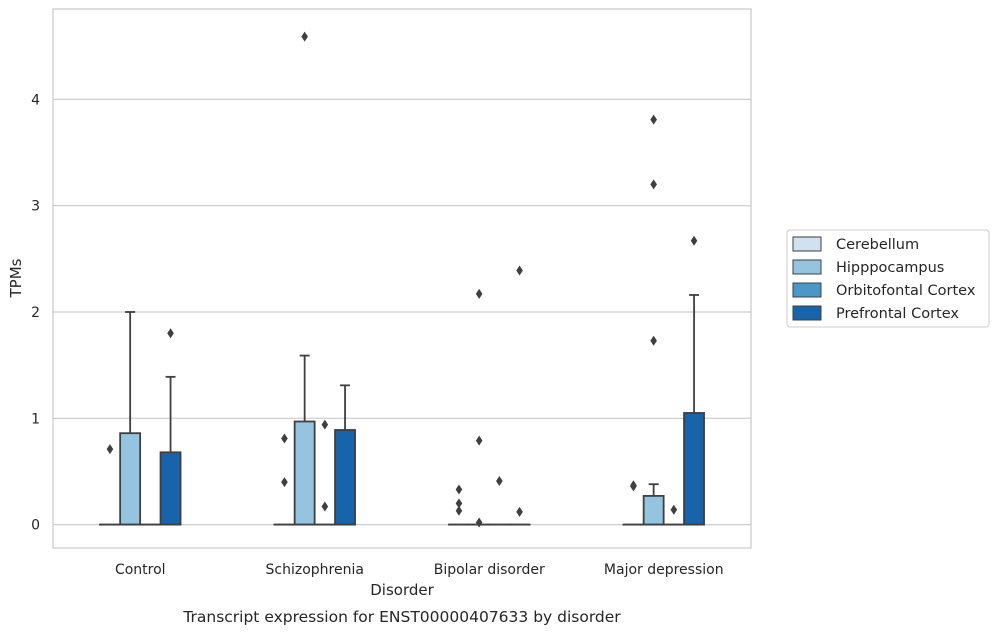  I want to click on y-tick-labels: 0 1 2 3 4, so click(35, 312).